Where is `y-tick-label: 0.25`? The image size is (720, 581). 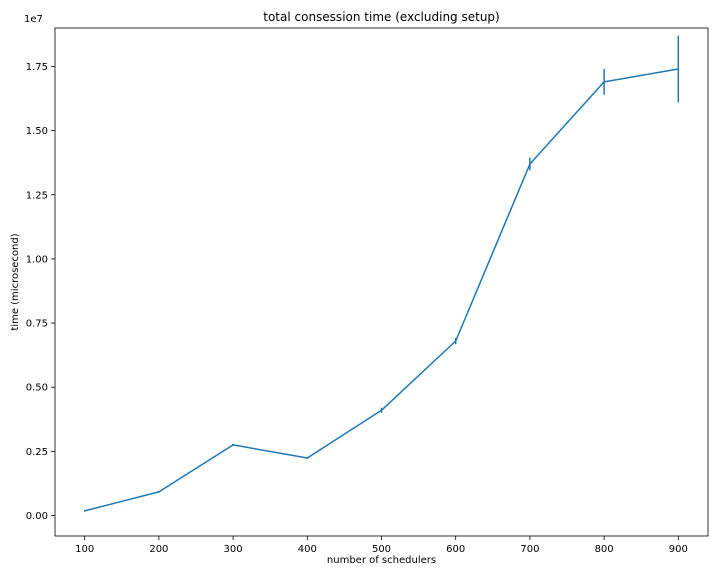
y-tick-label: 0.25 is located at coordinates (37, 452).